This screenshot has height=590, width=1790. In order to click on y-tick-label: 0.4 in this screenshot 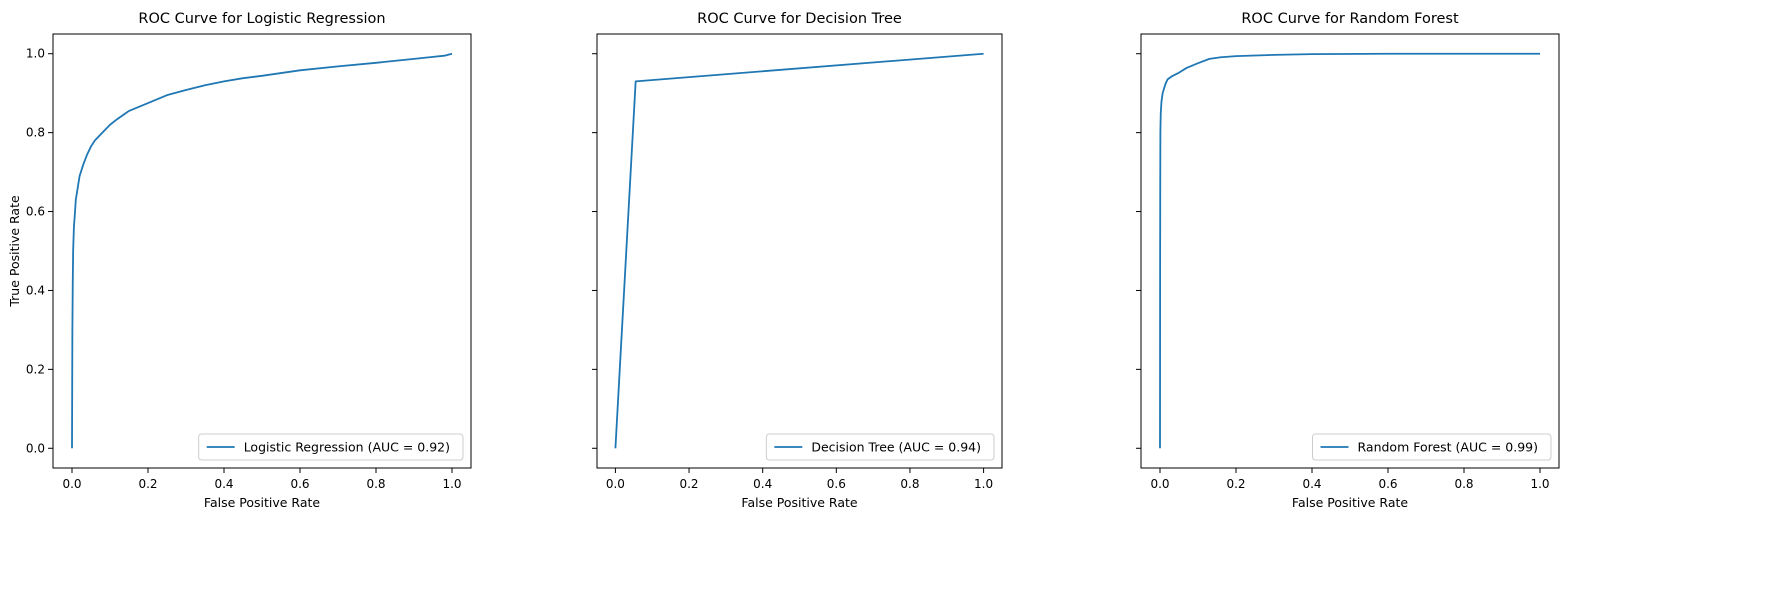, I will do `click(35, 290)`.